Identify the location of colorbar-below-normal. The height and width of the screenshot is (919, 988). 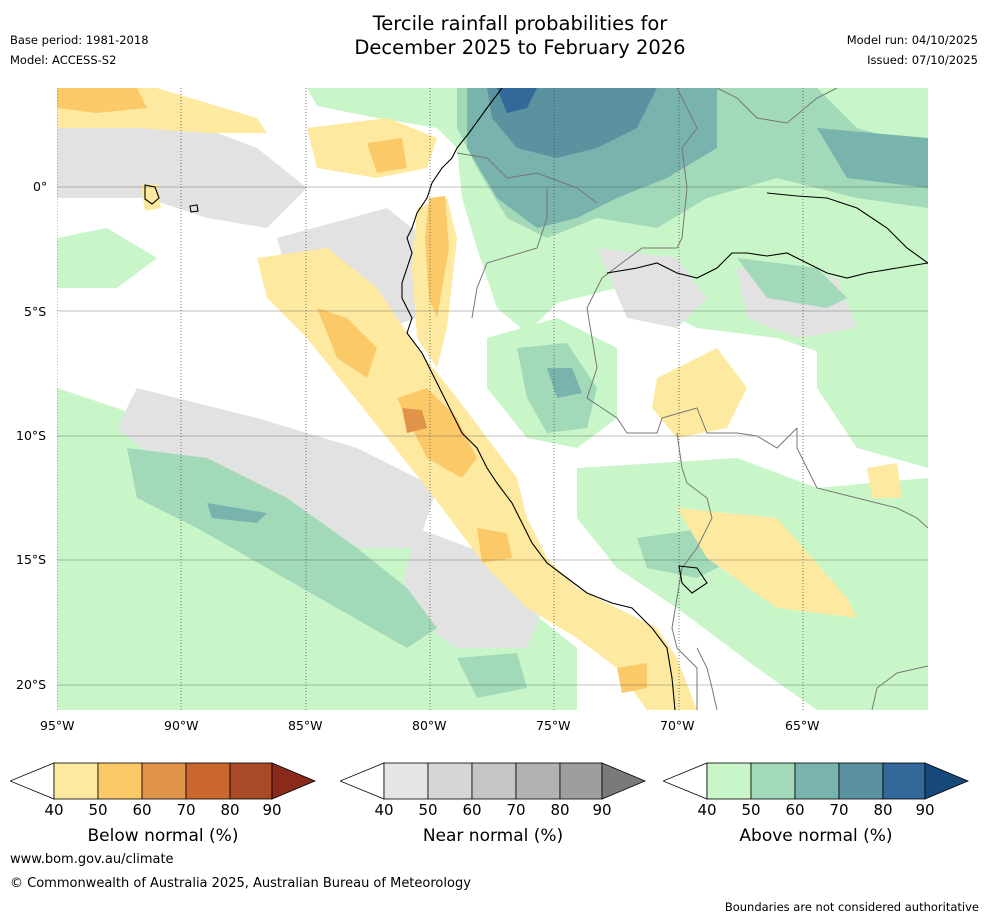
(162, 781).